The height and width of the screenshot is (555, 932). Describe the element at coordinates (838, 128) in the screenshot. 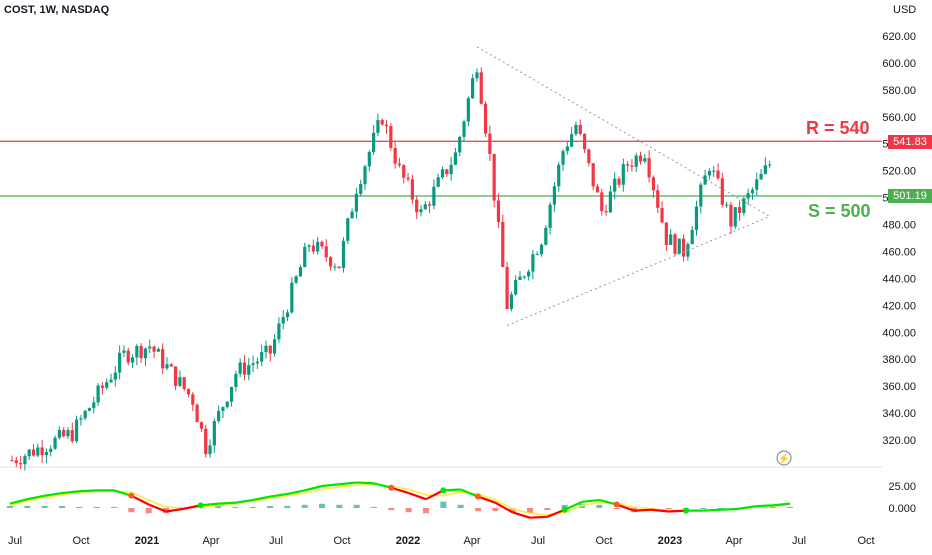

I see `resistance-label: R = 540` at that location.